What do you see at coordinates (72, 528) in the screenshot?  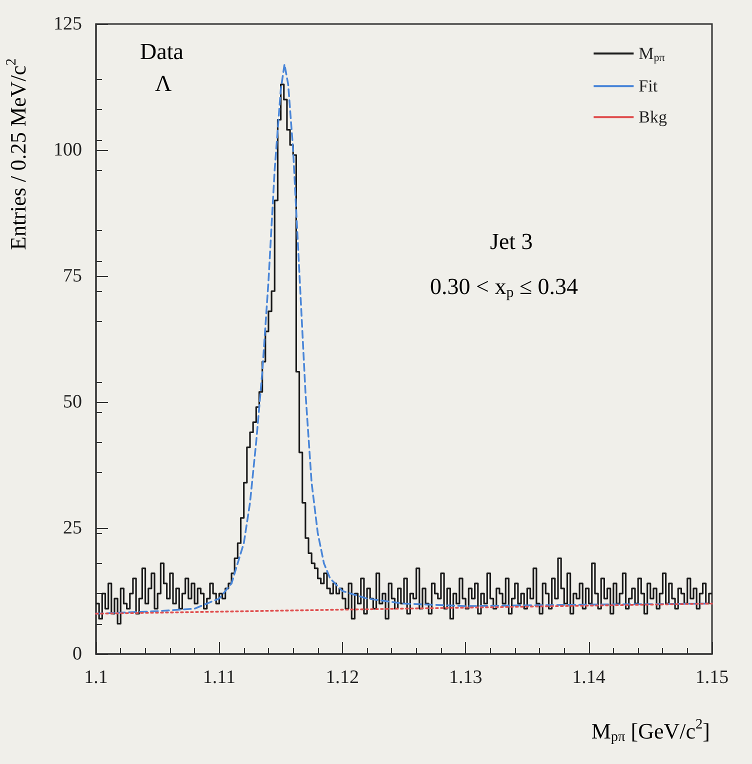 I see `y-tick-label: 25` at bounding box center [72, 528].